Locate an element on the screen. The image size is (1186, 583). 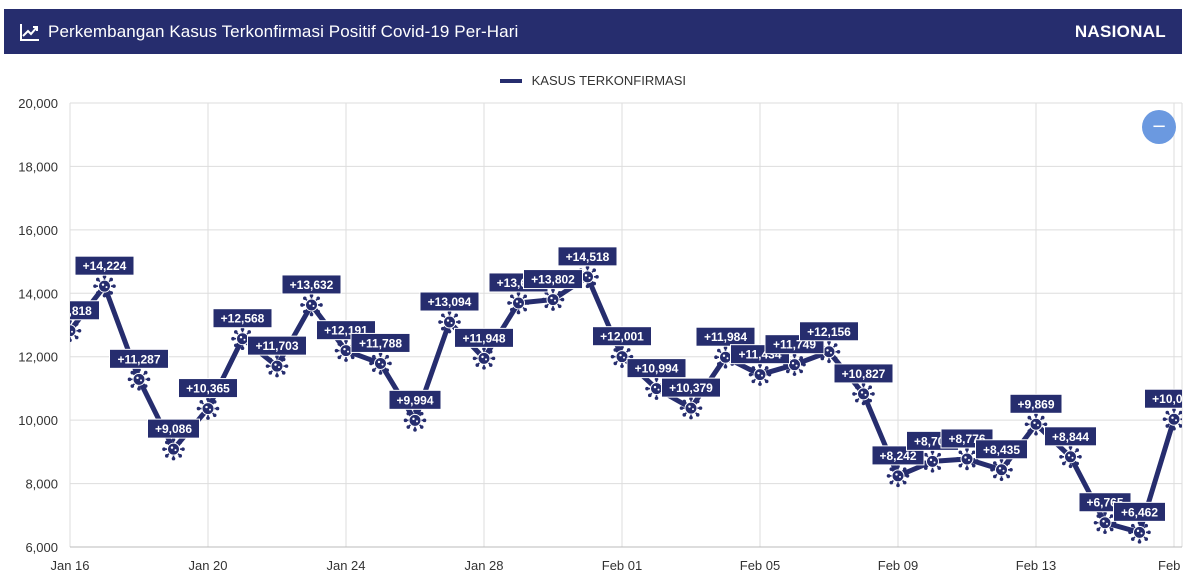
collapse-button: − is located at coordinates (1159, 127).